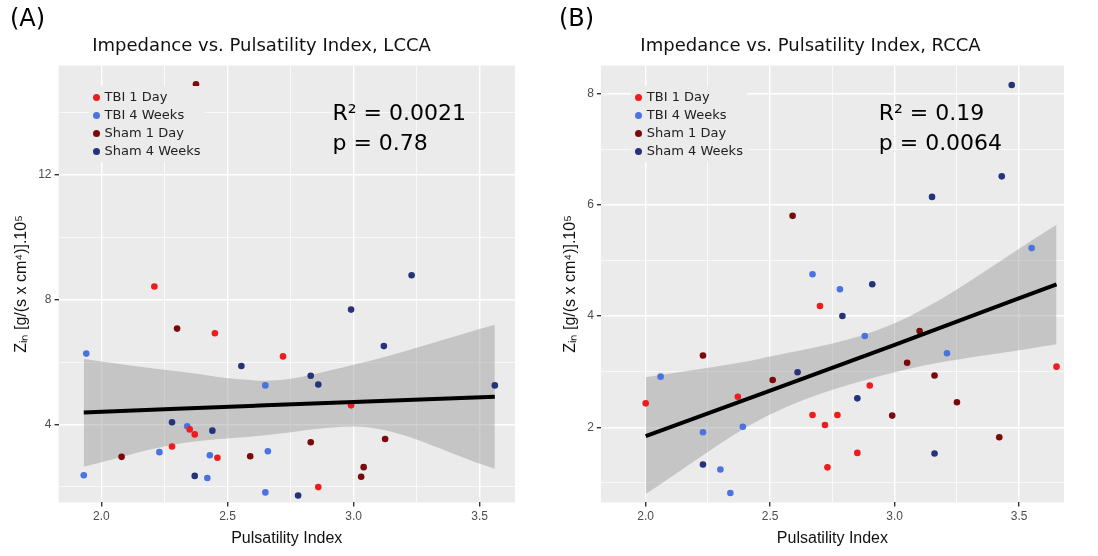 This screenshot has height=556, width=1098. I want to click on text: (A), so click(28, 18).